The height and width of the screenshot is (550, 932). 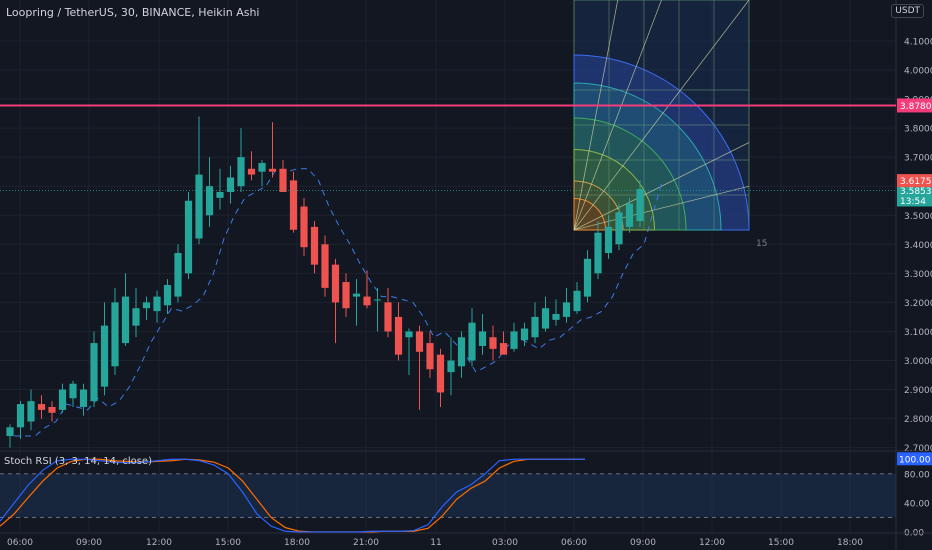 What do you see at coordinates (907, 11) in the screenshot?
I see `currency-badge: USDT` at bounding box center [907, 11].